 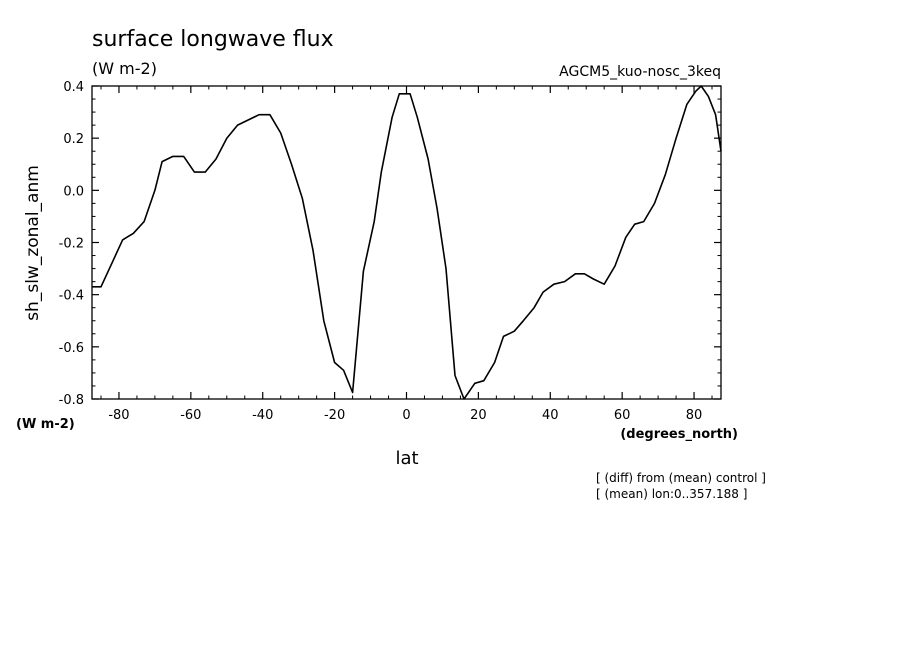 What do you see at coordinates (262, 415) in the screenshot?
I see `x-tick-label: -40` at bounding box center [262, 415].